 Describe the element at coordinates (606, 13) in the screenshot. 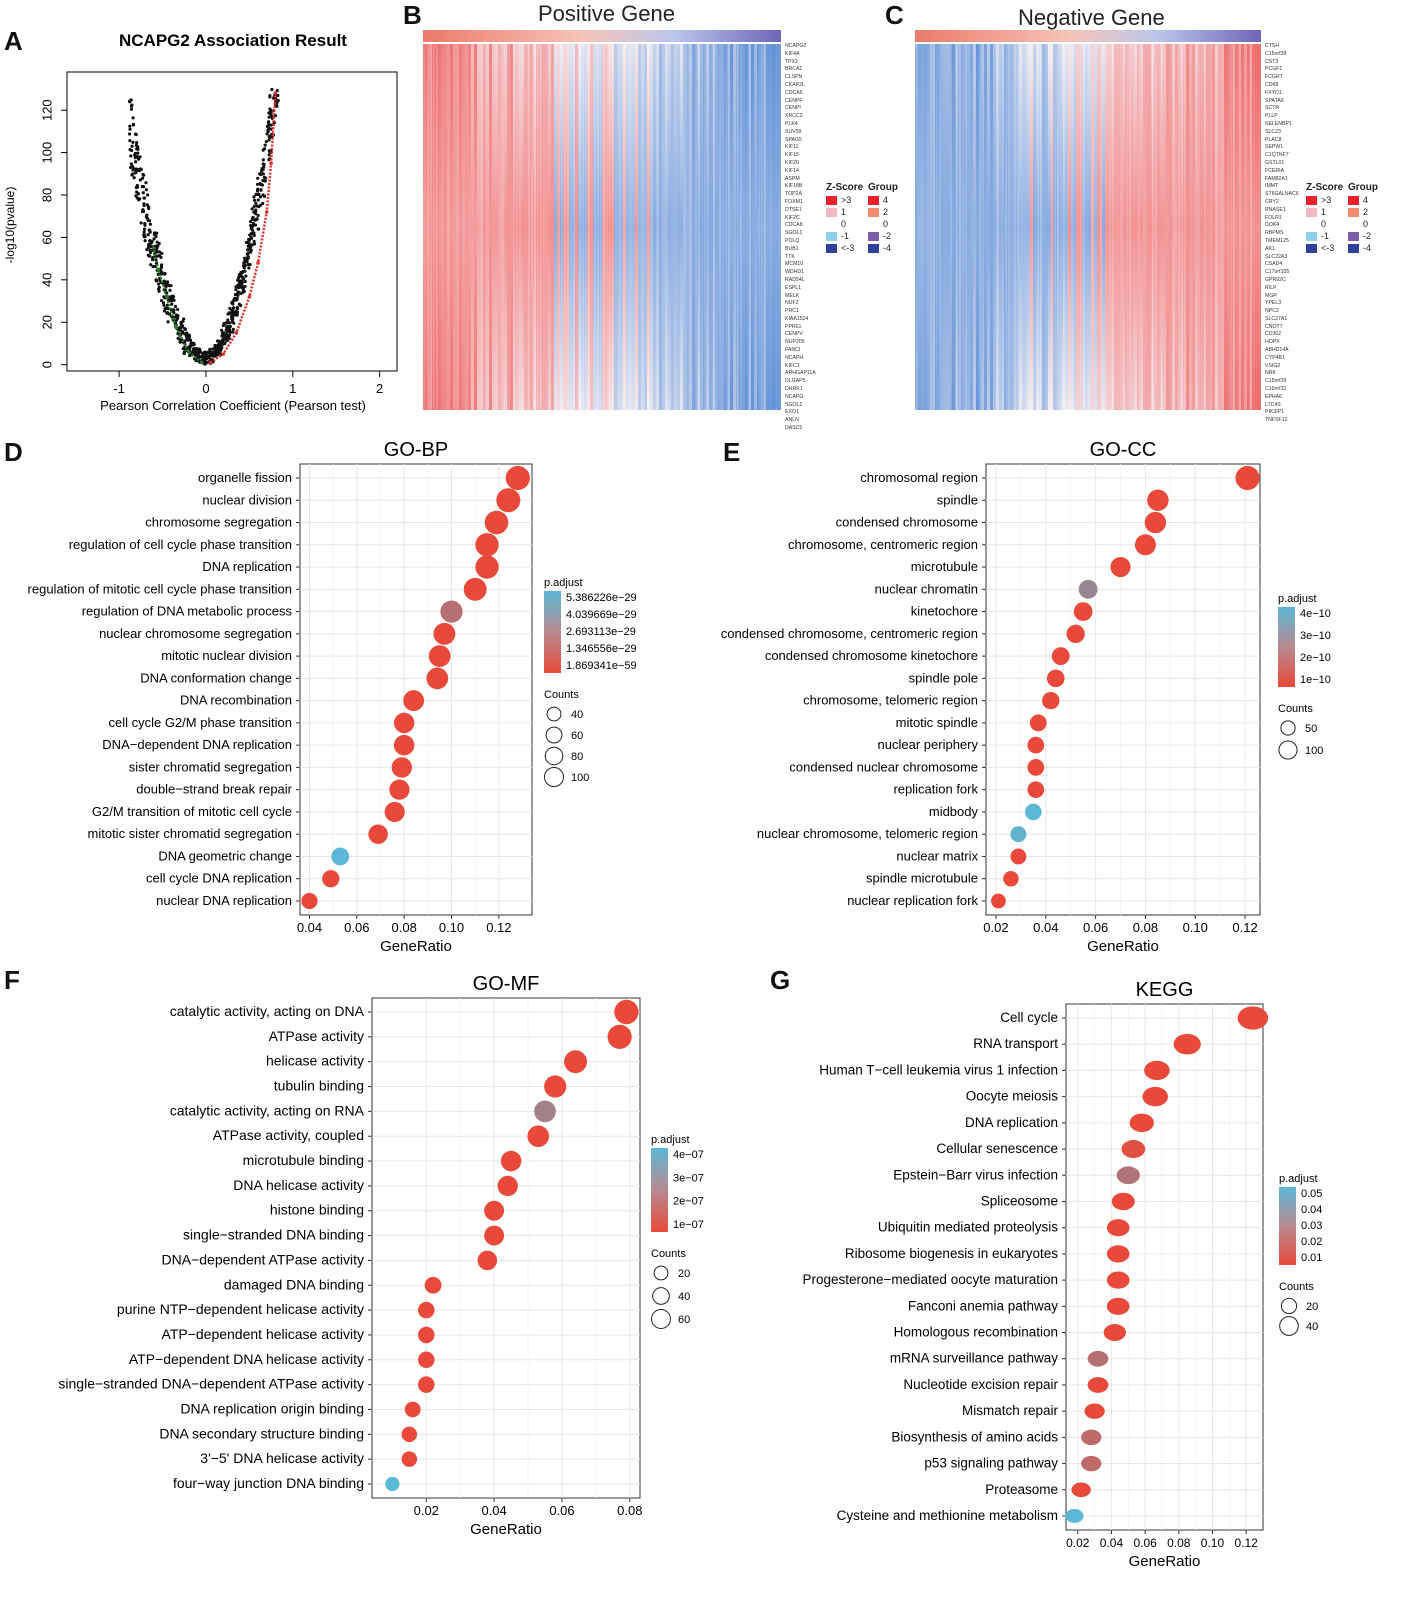

I see `positive-gene-heatmap-title: Positive Gene` at that location.